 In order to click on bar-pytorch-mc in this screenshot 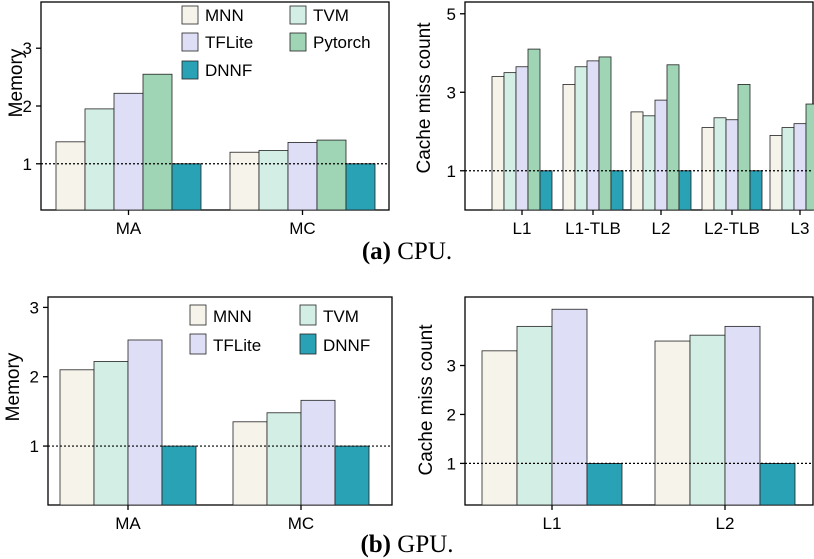, I will do `click(331, 175)`.